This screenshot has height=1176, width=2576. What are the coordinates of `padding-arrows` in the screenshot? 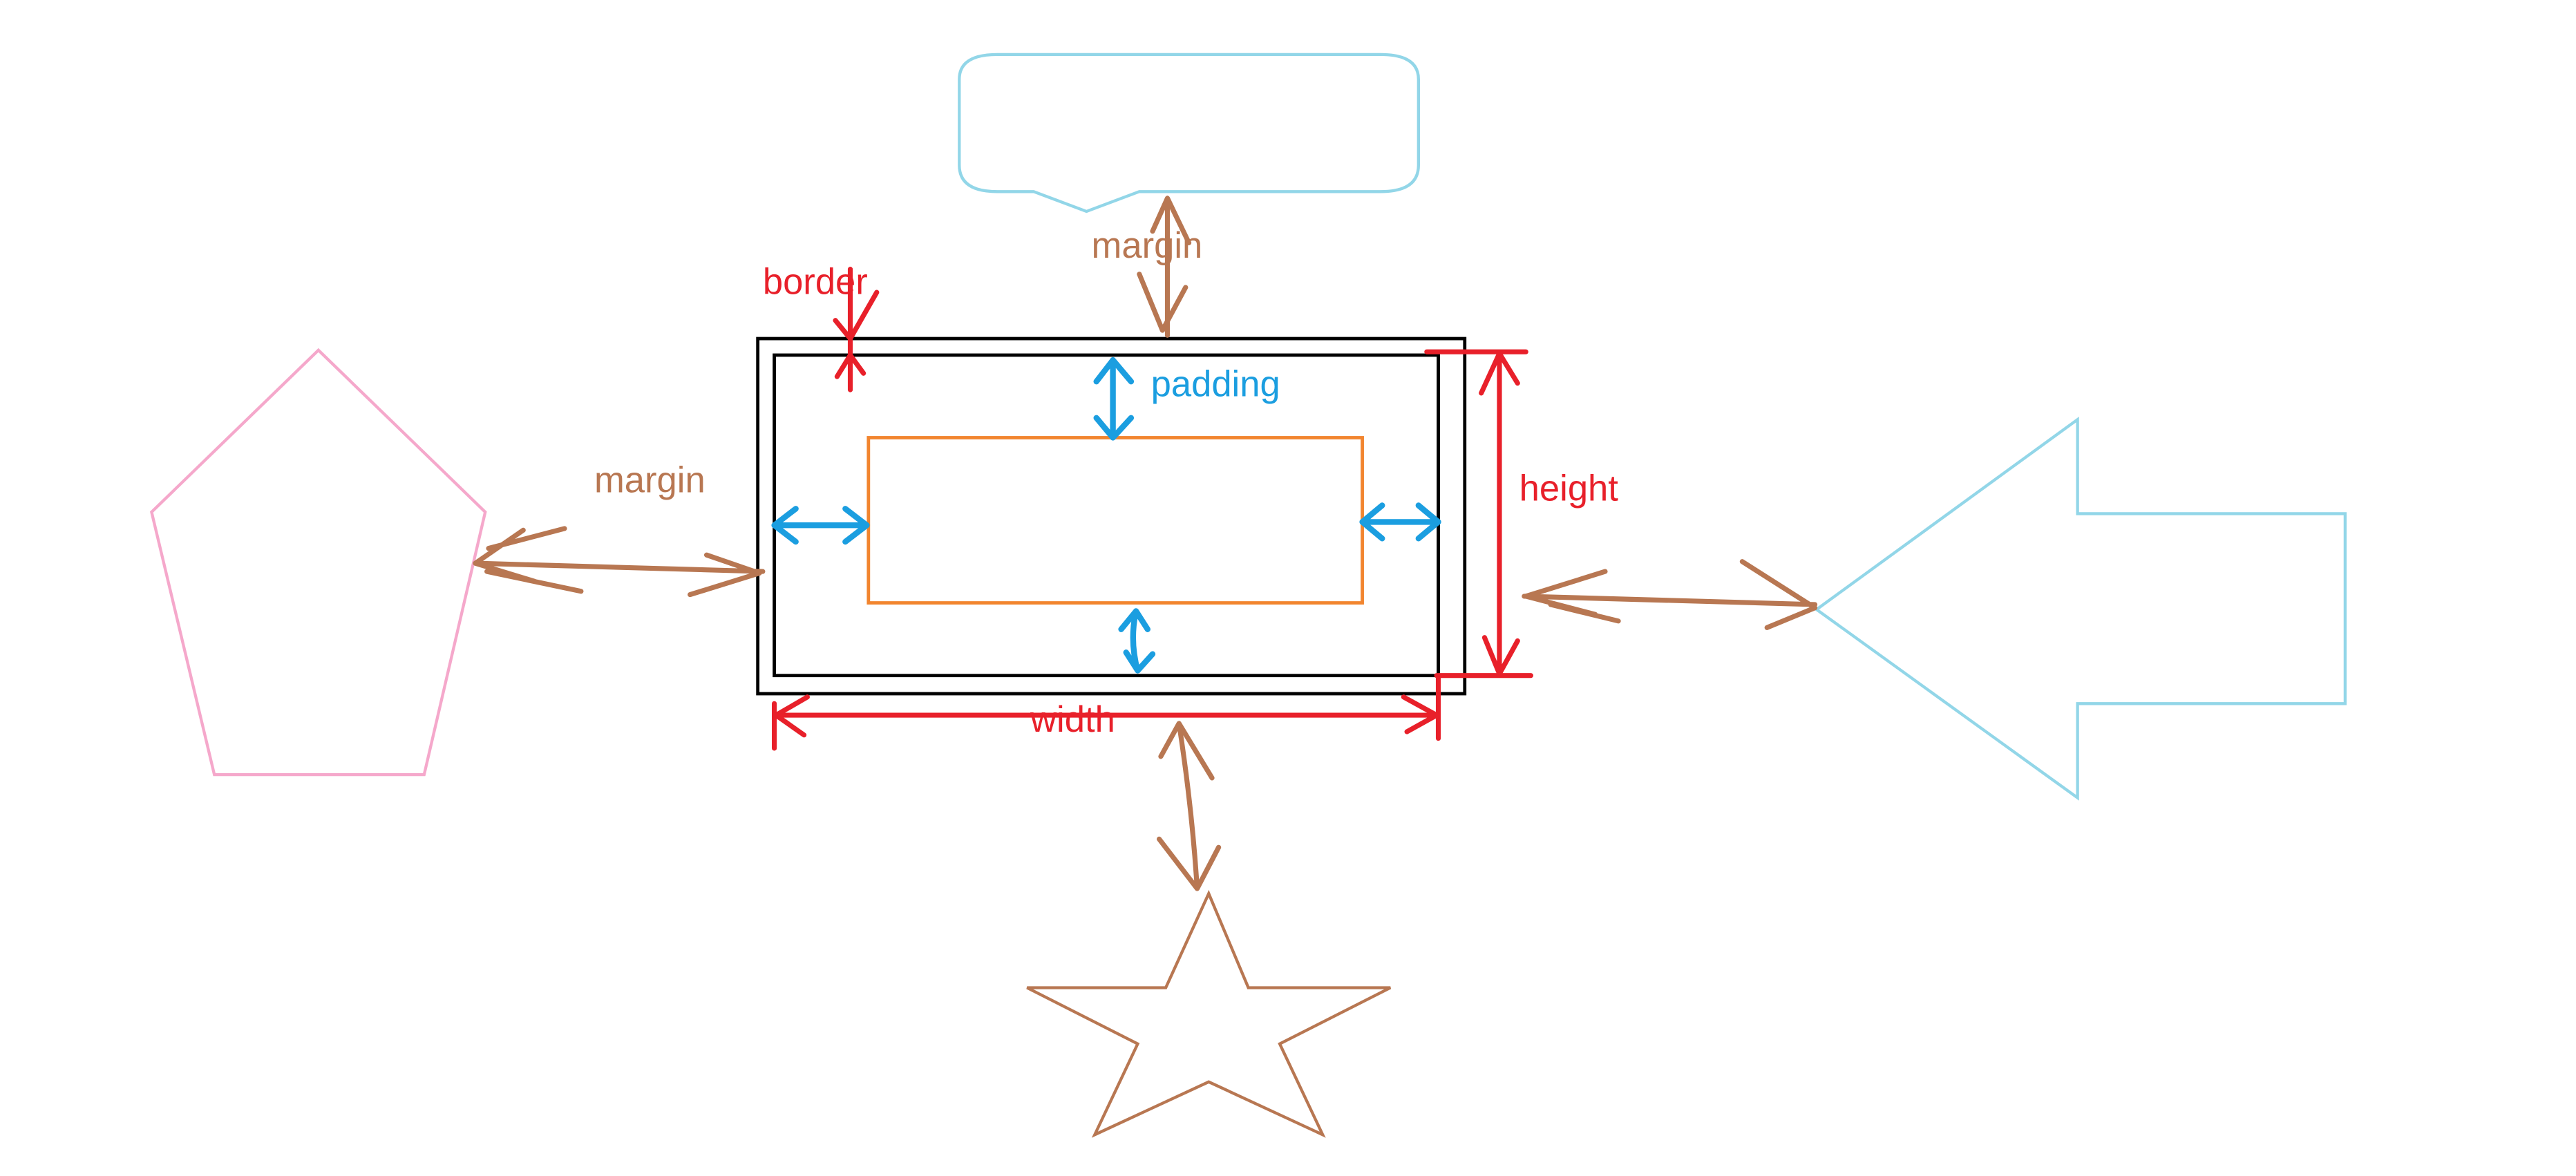 It's located at (1106, 515).